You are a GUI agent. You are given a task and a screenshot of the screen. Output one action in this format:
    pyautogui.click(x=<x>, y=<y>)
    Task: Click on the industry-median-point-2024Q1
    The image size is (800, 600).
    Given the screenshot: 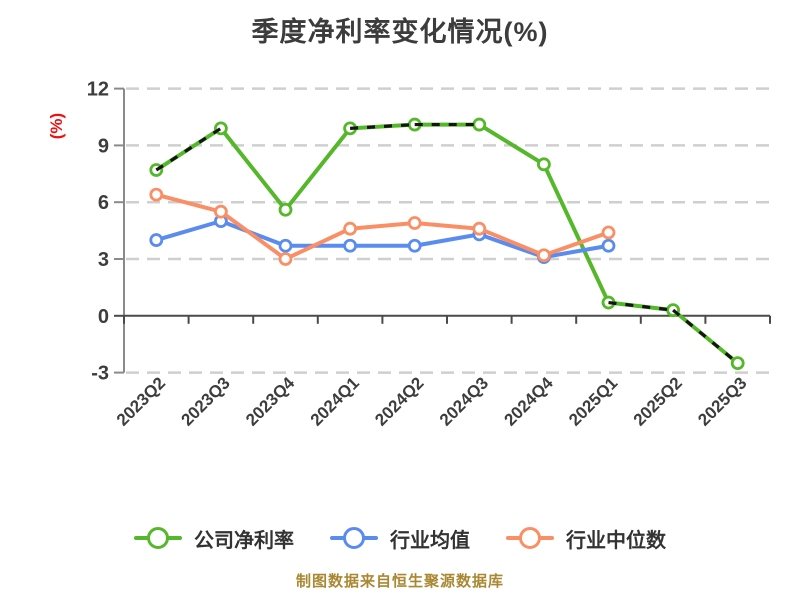 What is the action you would take?
    pyautogui.click(x=350, y=228)
    